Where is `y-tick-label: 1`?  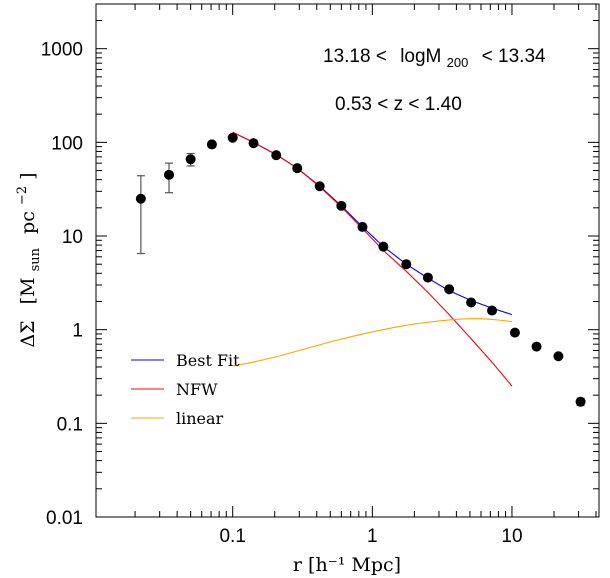
y-tick-label: 1 is located at coordinates (77, 331).